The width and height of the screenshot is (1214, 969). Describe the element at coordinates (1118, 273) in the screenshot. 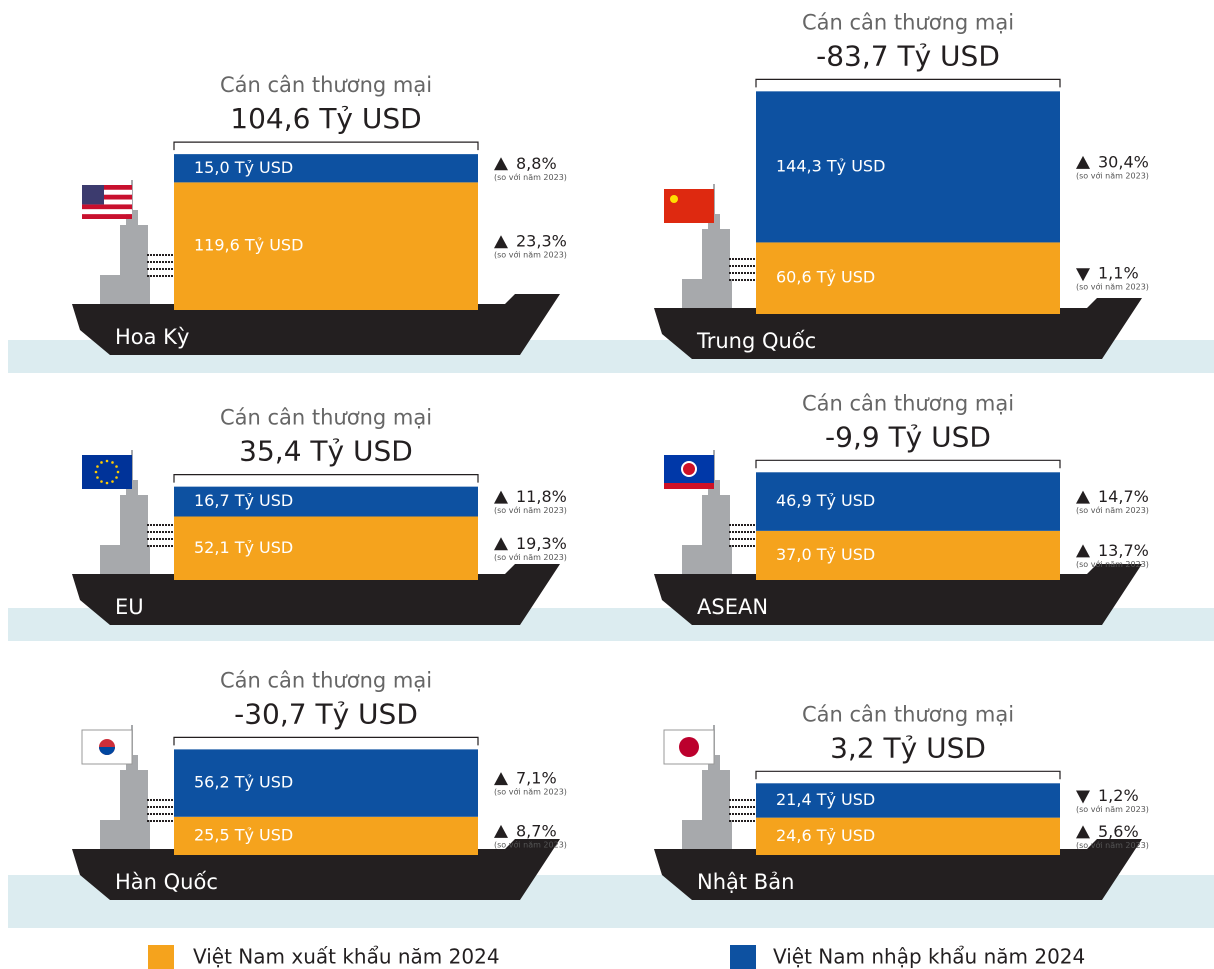

I see `change: 1,1%` at that location.